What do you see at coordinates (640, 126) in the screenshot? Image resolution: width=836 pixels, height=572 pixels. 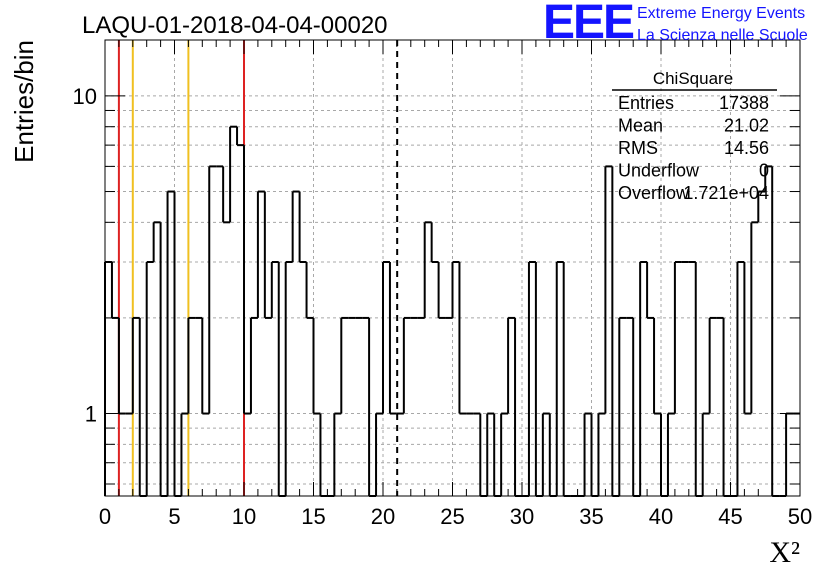 I see `stats-row-label: Mean` at bounding box center [640, 126].